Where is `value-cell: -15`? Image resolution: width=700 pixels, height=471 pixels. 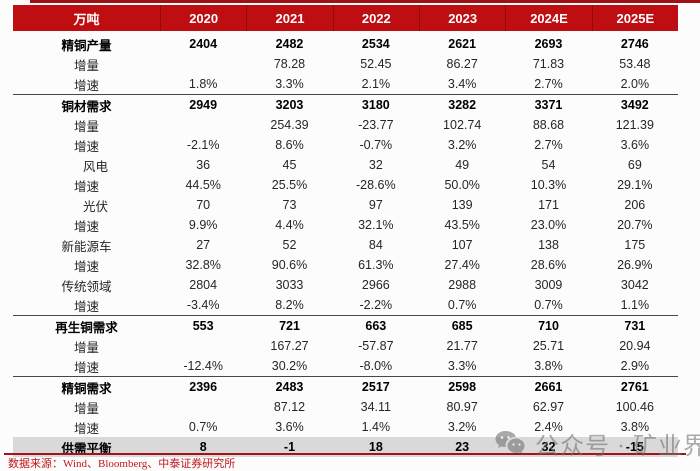 value-cell: -15 is located at coordinates (634, 447).